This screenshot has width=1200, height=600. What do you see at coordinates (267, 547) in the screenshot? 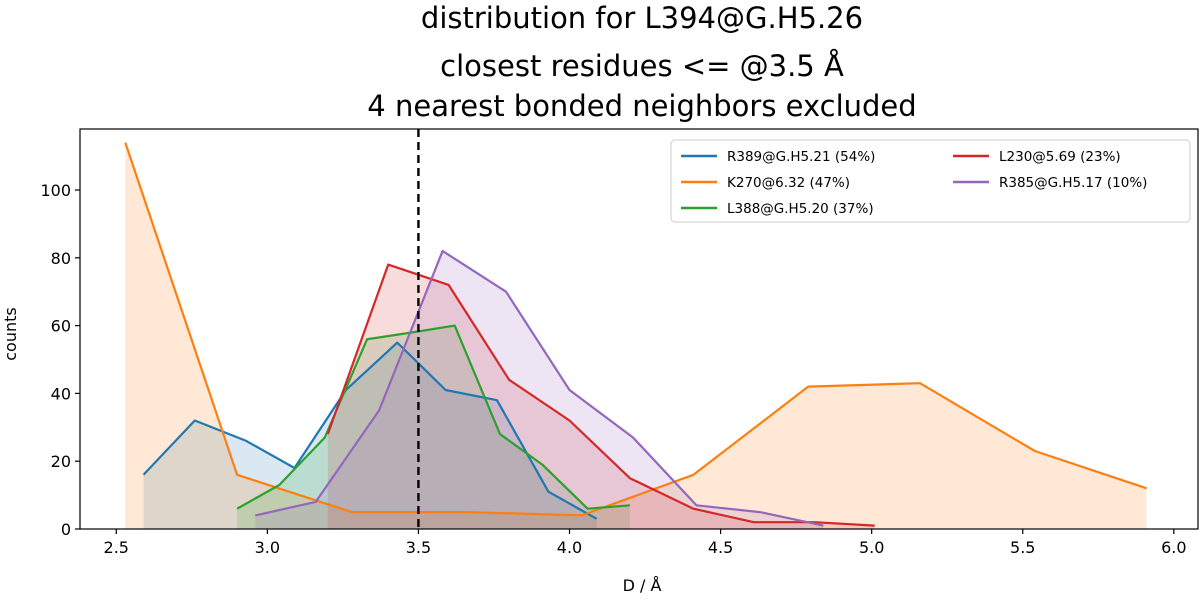
I see `x-tick-label: 3.0` at bounding box center [267, 547].